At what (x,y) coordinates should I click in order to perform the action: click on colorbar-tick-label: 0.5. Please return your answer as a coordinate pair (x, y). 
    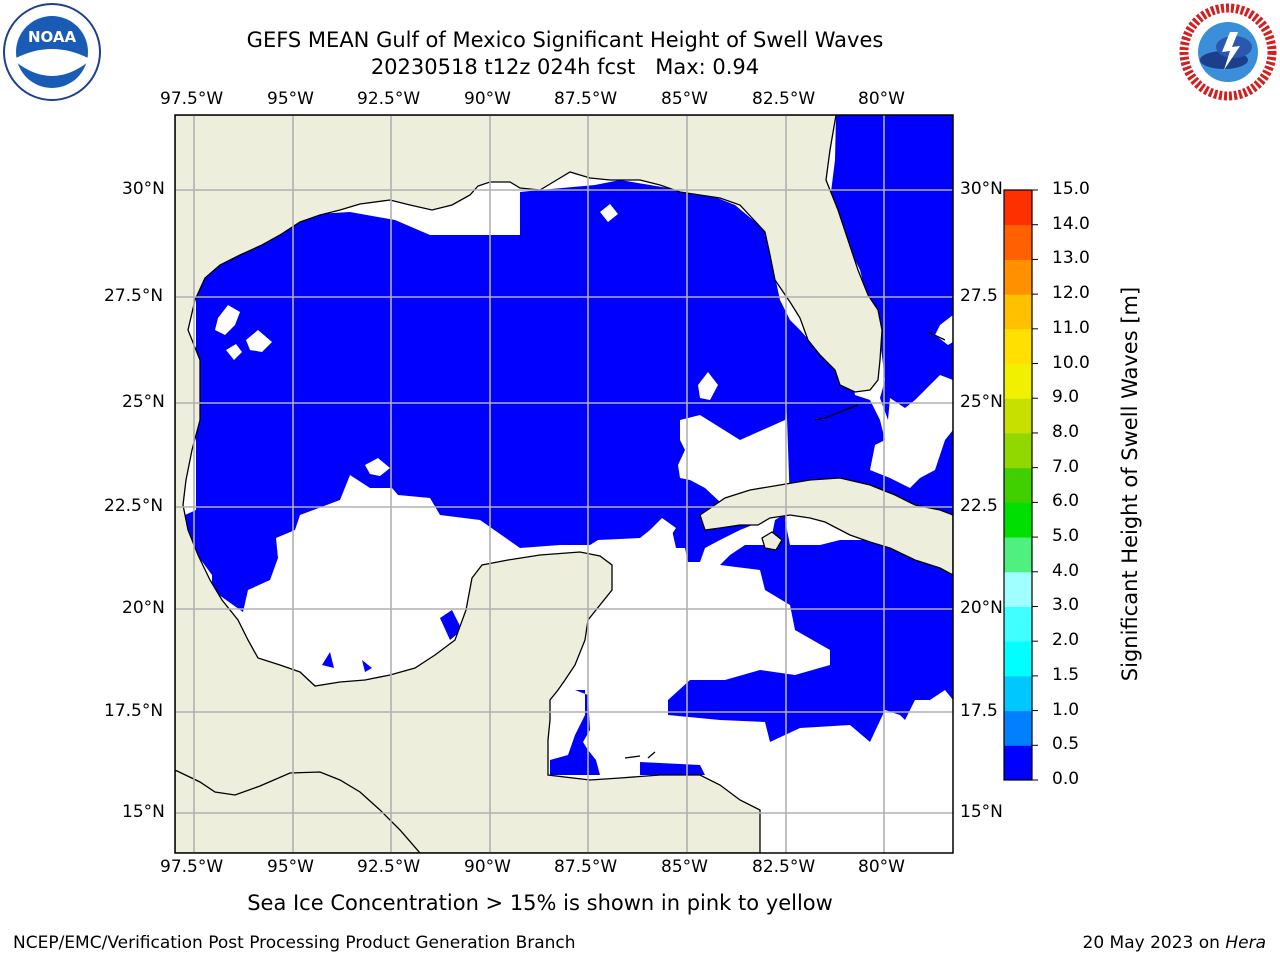
    Looking at the image, I should click on (1066, 744).